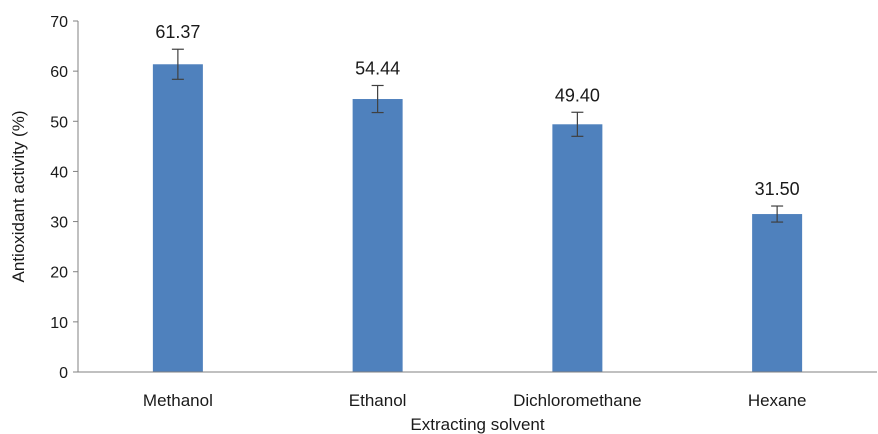 The image size is (878, 434). What do you see at coordinates (59, 223) in the screenshot?
I see `y-tick-label: 30` at bounding box center [59, 223].